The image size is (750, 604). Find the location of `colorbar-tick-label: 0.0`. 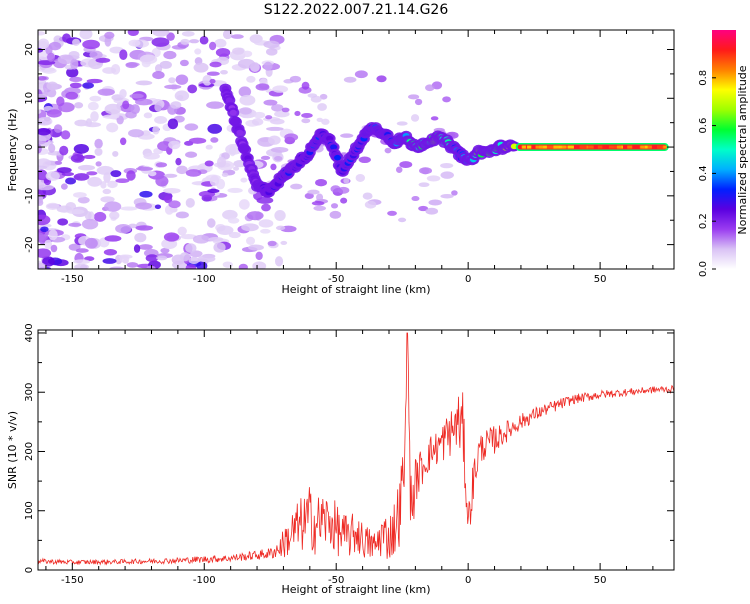

colorbar-tick-label: 0.0 is located at coordinates (703, 269).